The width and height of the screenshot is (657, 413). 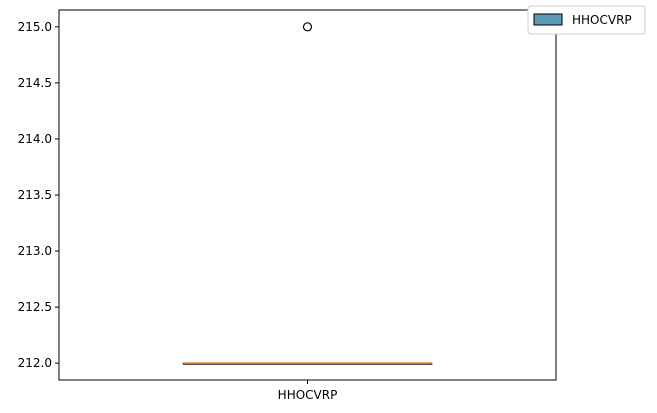 I want to click on y-tick-label: 212.5, so click(x=35, y=307).